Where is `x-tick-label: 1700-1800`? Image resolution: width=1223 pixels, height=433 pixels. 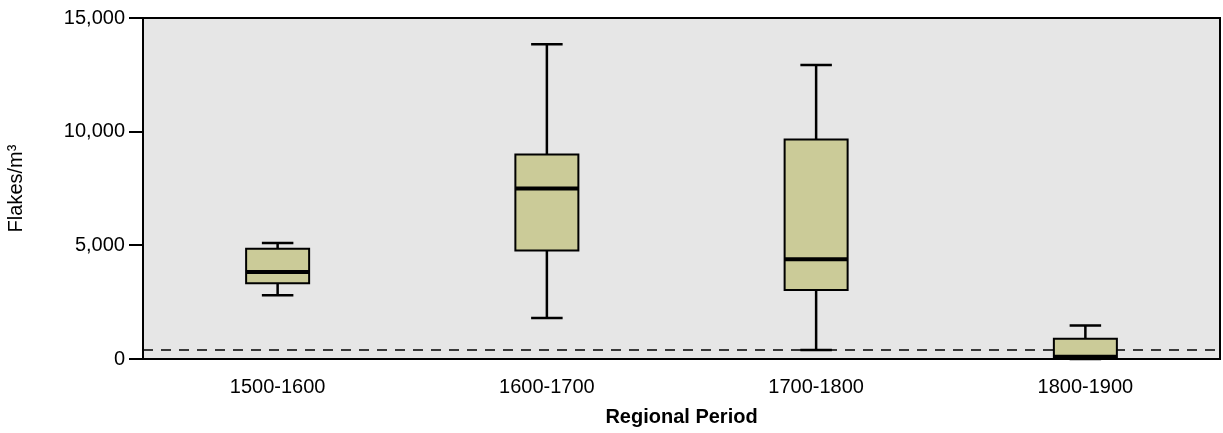 x-tick-label: 1700-1800 is located at coordinates (816, 385).